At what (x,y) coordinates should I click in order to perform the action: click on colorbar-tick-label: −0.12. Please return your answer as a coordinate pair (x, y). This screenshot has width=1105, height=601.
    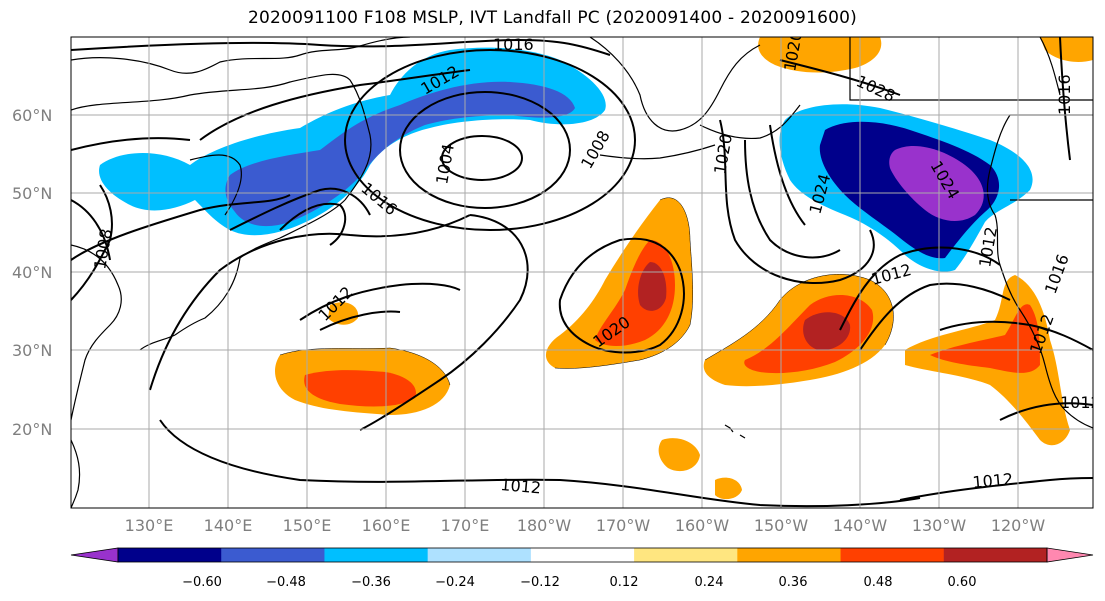
    Looking at the image, I should click on (540, 582).